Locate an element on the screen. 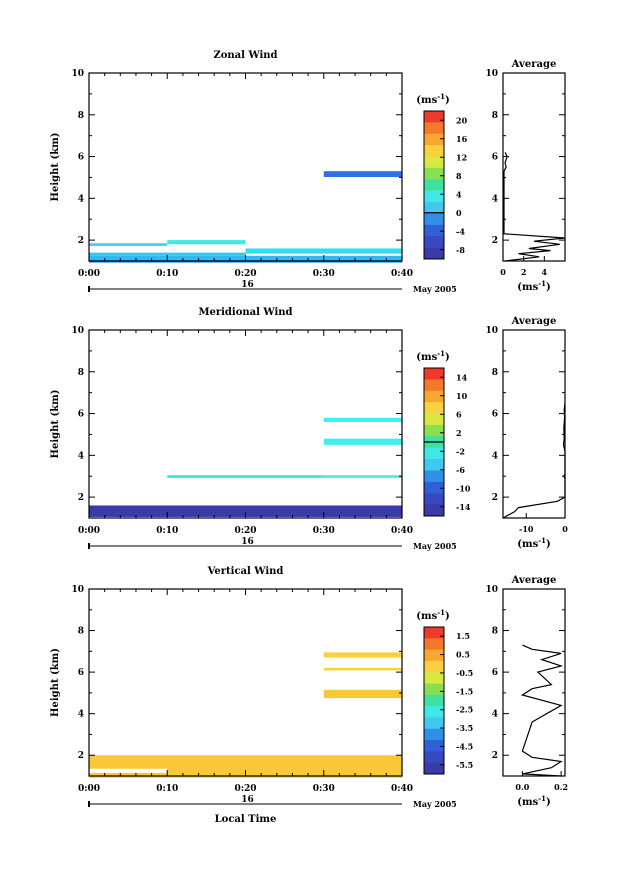 Image resolution: width=620 pixels, height=873 pixels. colorbar-tick-label: -2 is located at coordinates (460, 451).